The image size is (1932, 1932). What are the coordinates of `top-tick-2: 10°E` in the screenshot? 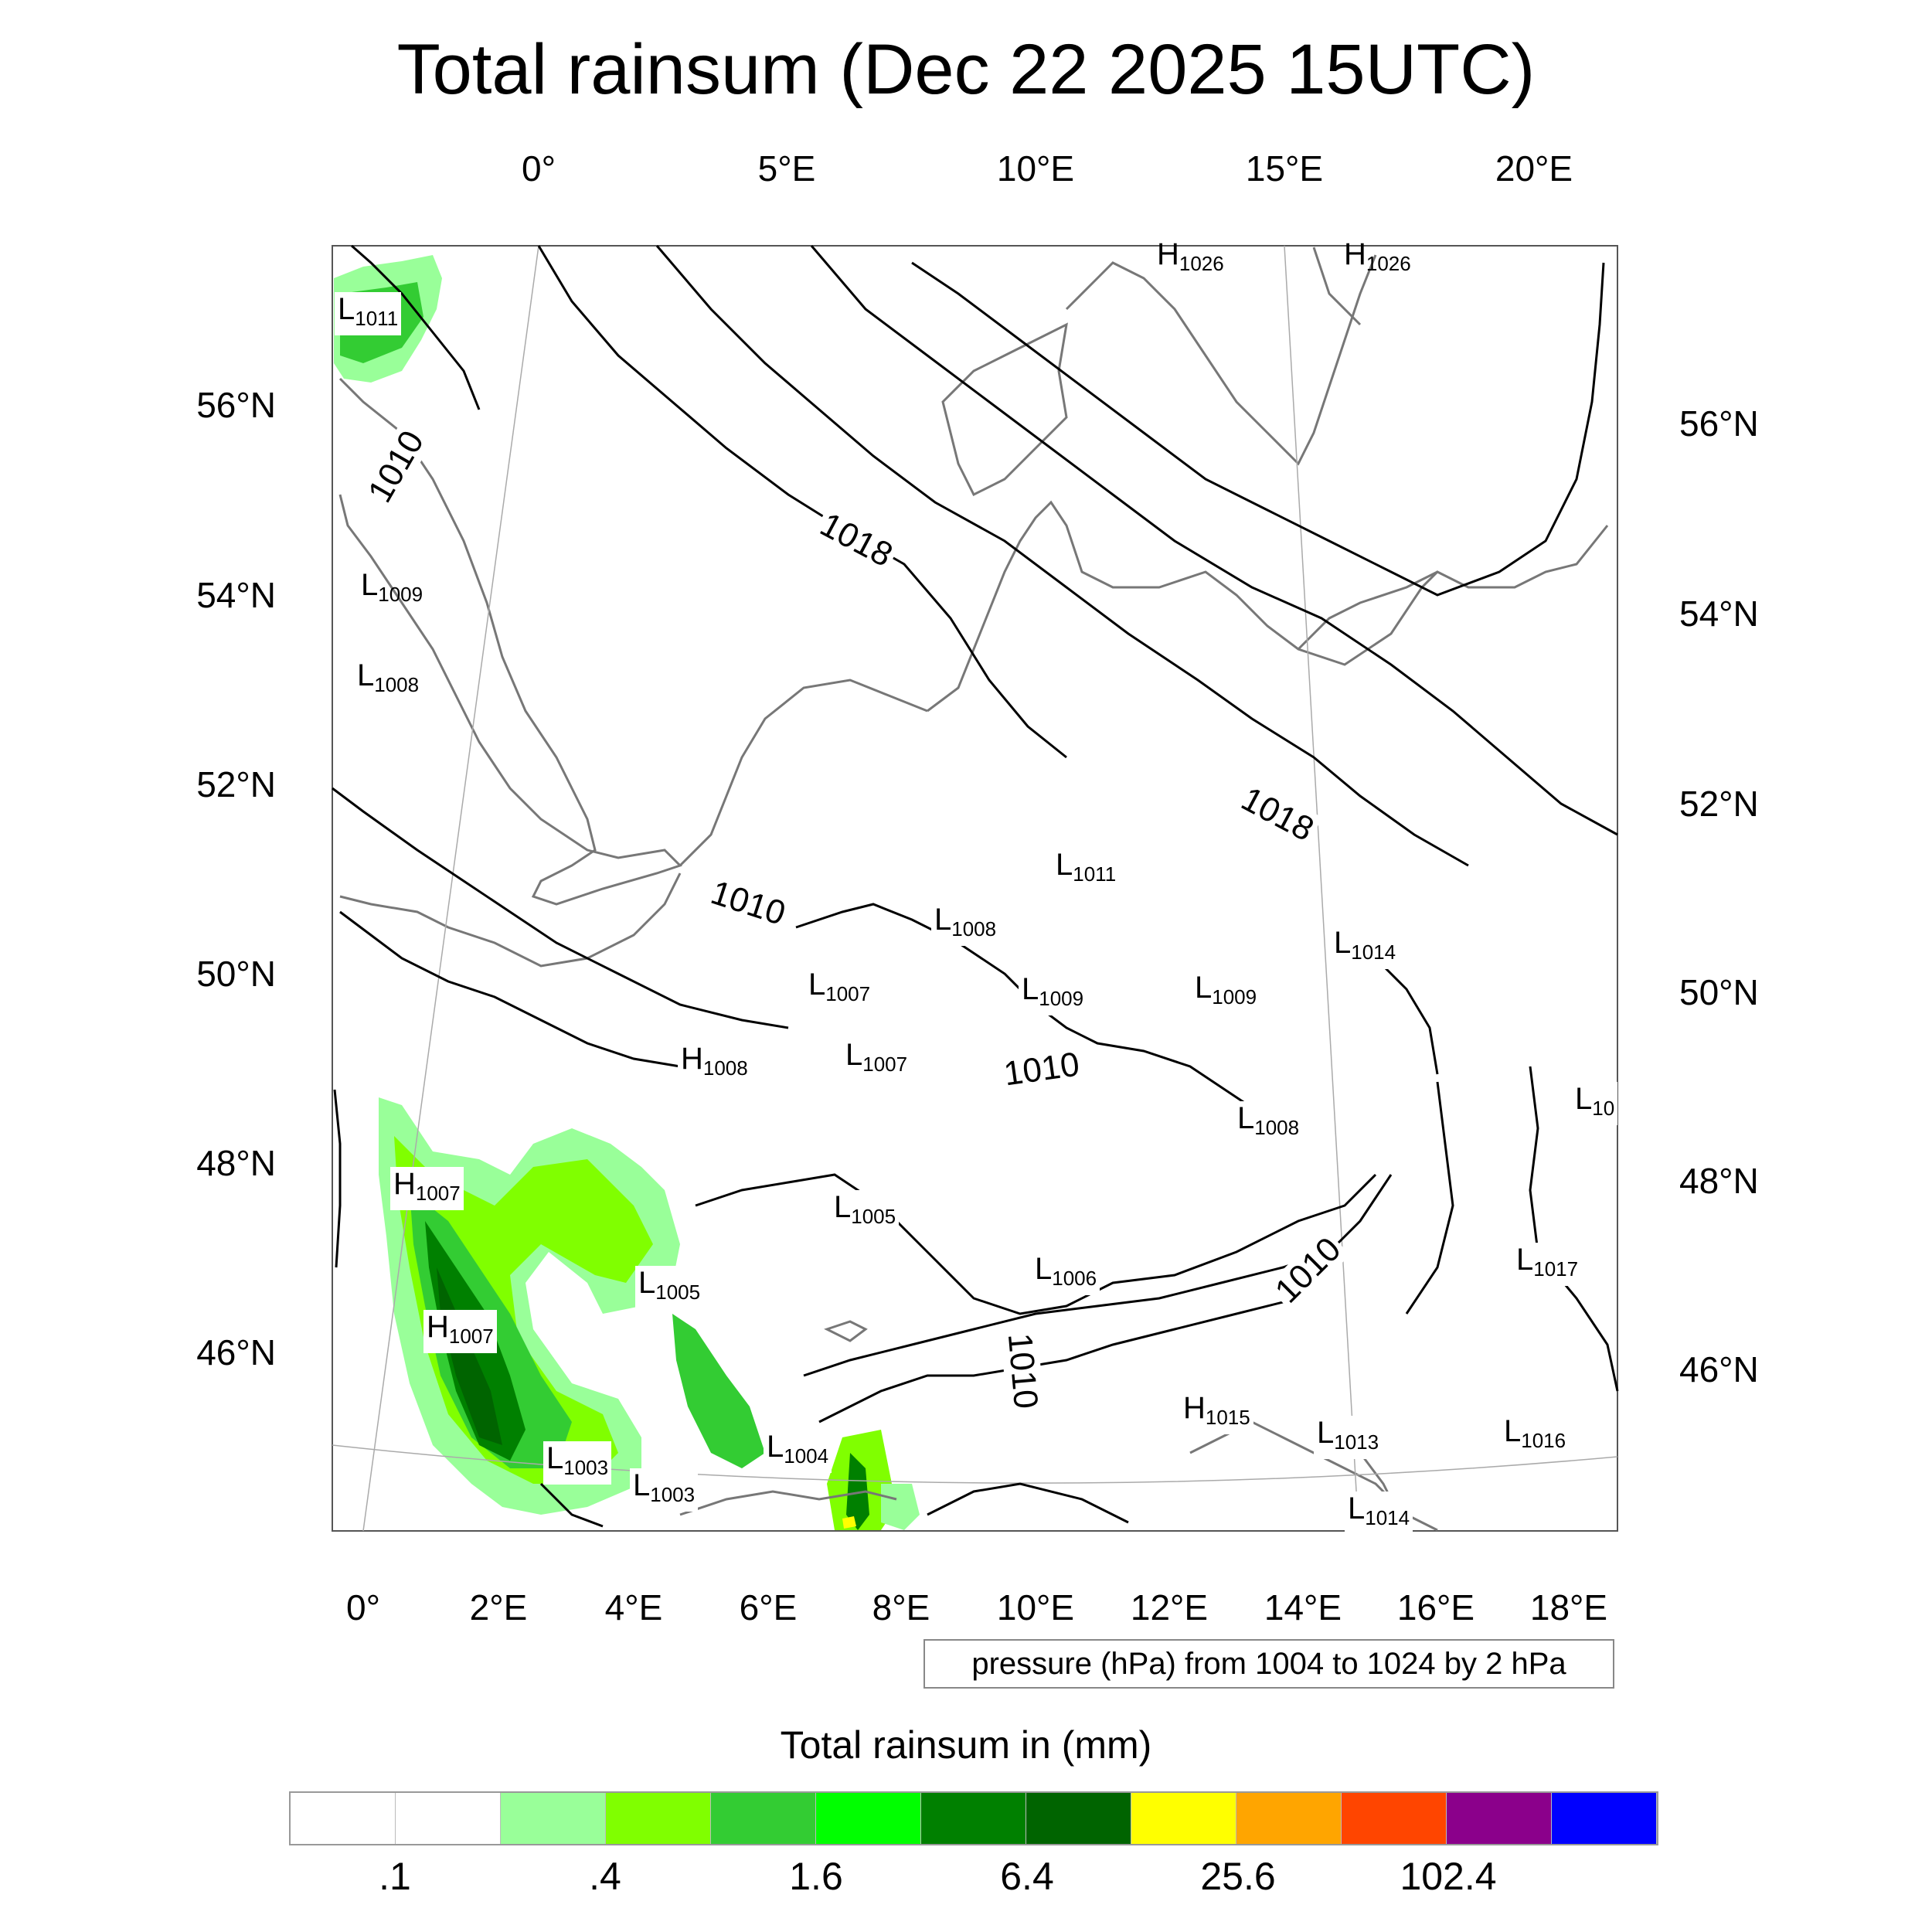 It's located at (1035, 168).